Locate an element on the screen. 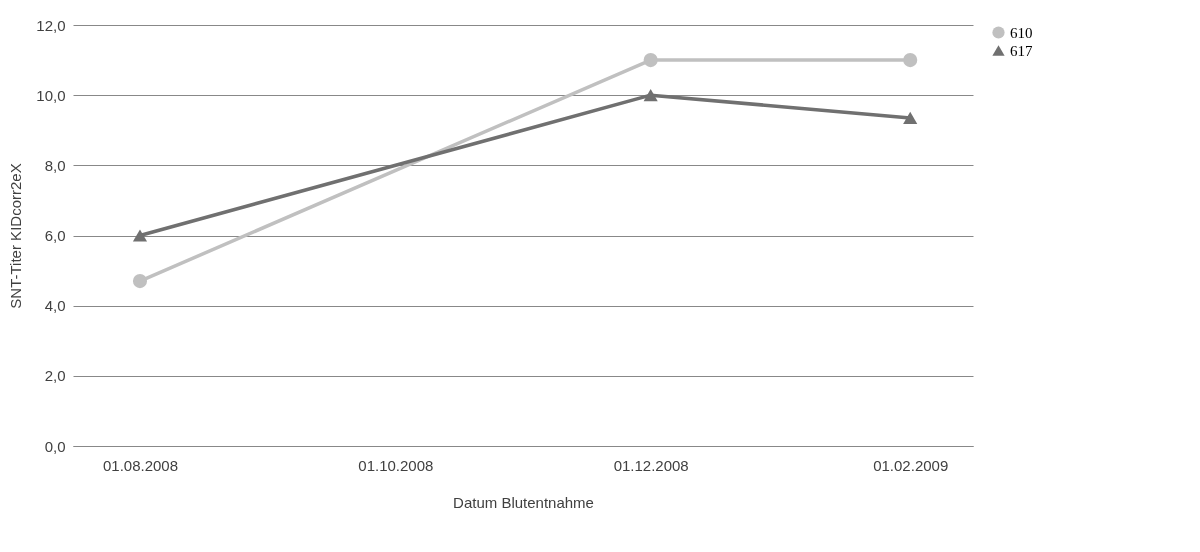 This screenshot has width=1200, height=552. y-tick-label: 4,0 is located at coordinates (55, 306).